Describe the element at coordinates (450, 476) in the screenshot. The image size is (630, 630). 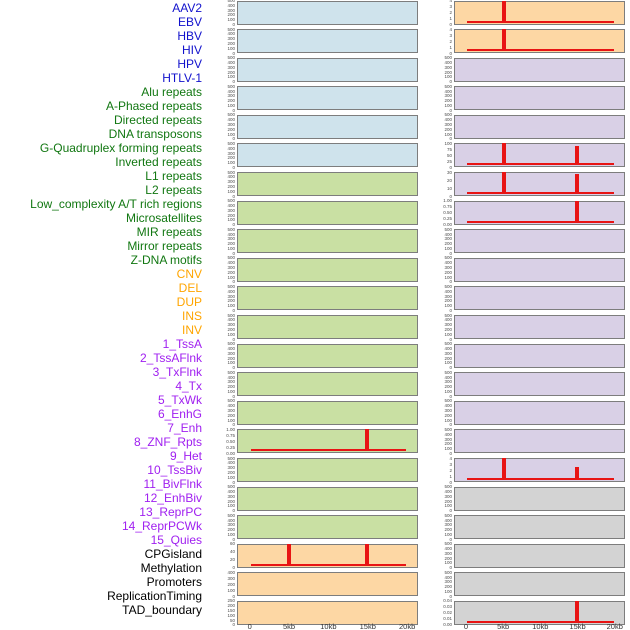
I see `y-axis-tick-label: 1` at that location.